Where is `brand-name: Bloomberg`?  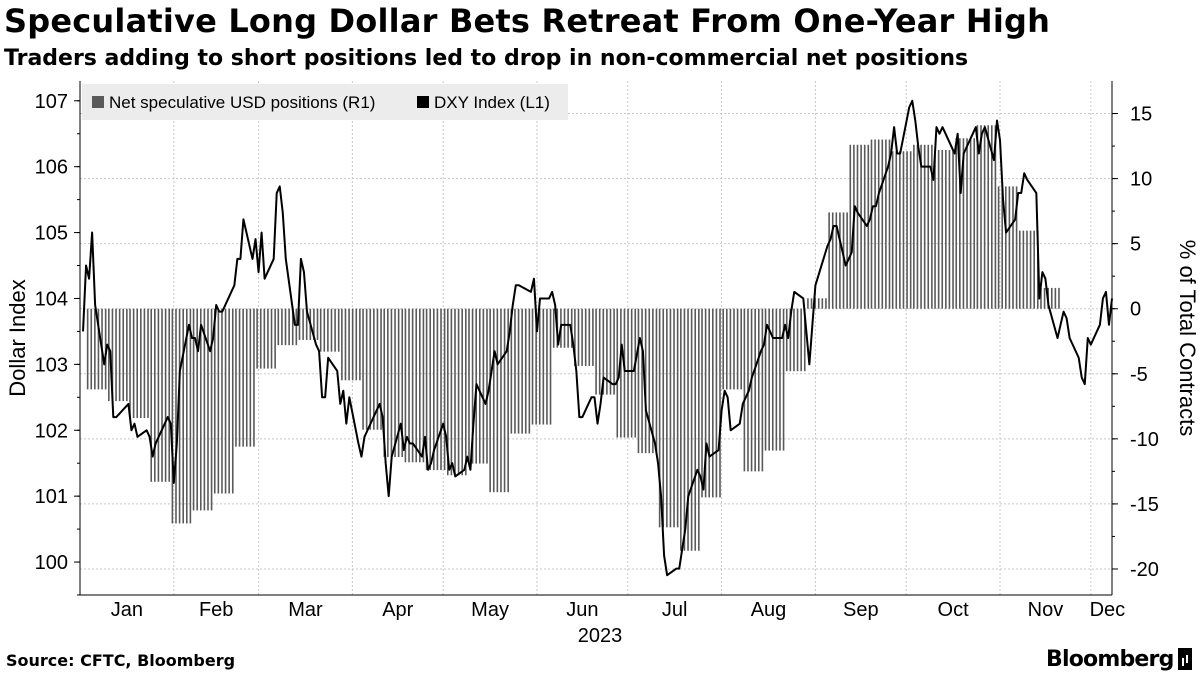 brand-name: Bloomberg is located at coordinates (1110, 659).